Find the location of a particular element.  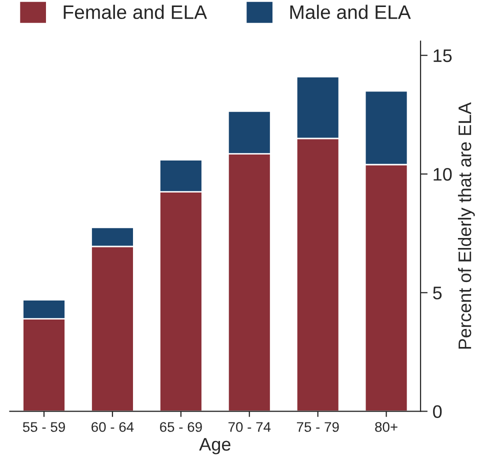

y-tick-label: 10 is located at coordinates (443, 174).